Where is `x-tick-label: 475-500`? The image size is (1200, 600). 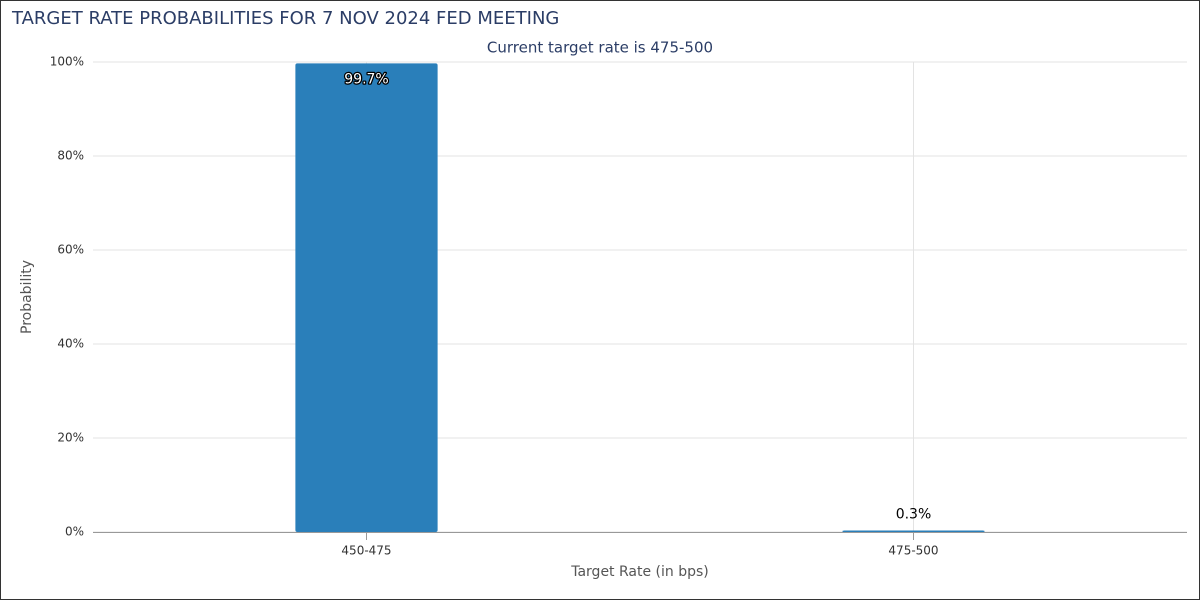 x-tick-label: 475-500 is located at coordinates (913, 551).